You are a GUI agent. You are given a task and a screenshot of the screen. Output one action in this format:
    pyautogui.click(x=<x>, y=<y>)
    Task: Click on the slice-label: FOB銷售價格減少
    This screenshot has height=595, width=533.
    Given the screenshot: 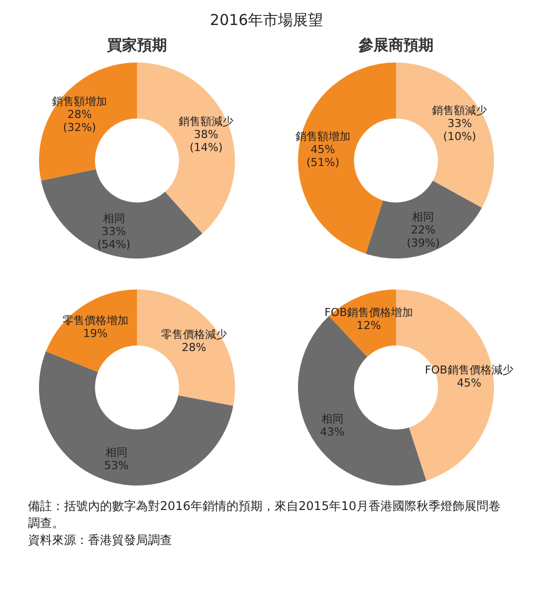 What is the action you would take?
    pyautogui.click(x=469, y=369)
    